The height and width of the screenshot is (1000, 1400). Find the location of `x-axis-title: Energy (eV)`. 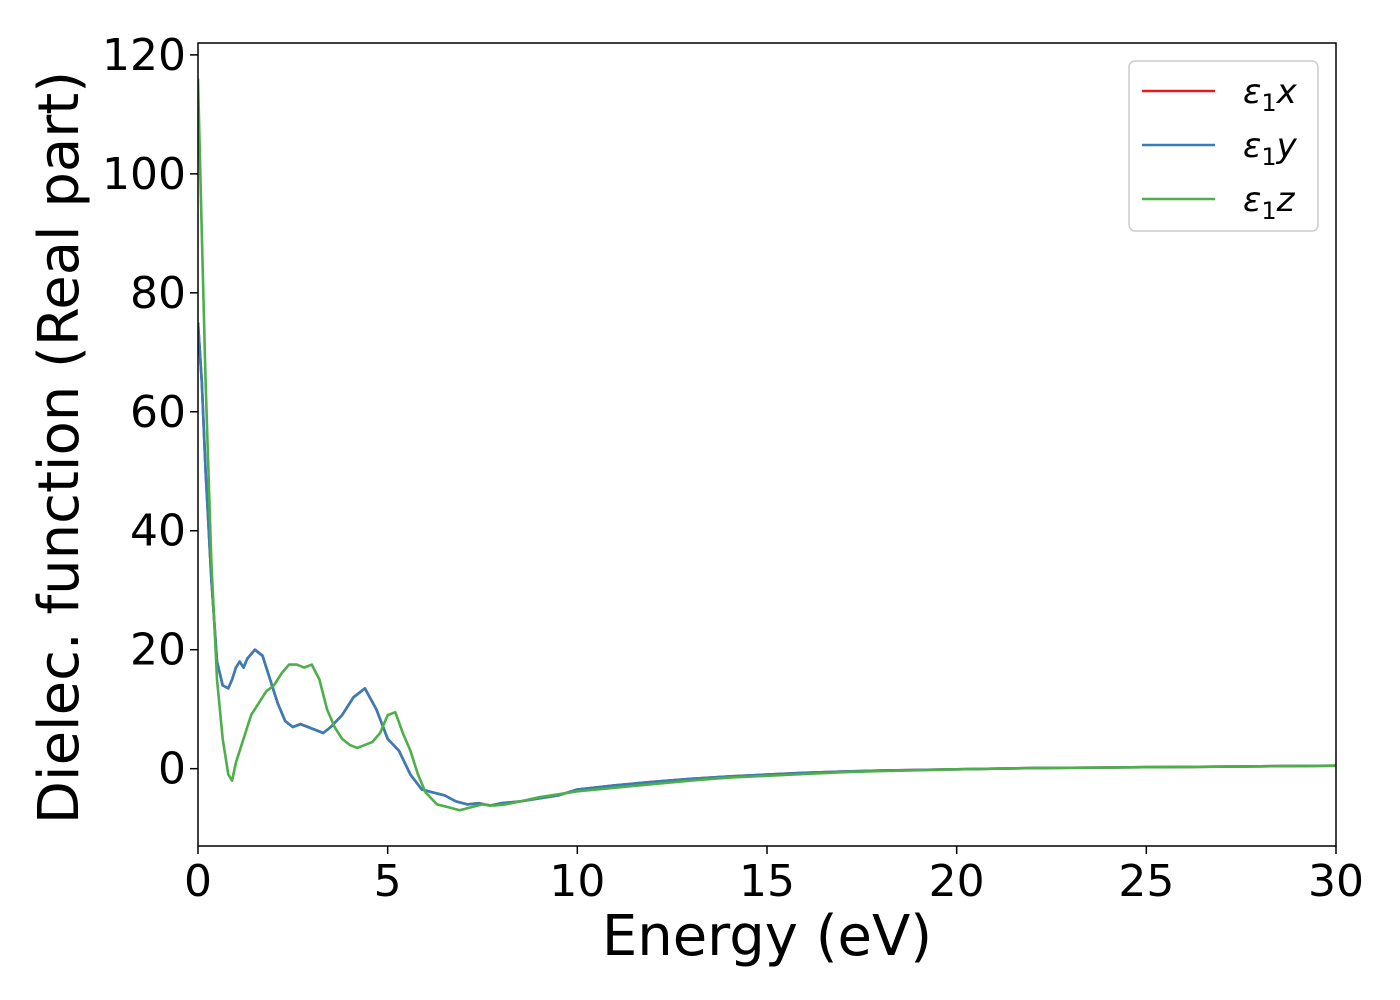

x-axis-title: Energy (eV) is located at coordinates (767, 936).